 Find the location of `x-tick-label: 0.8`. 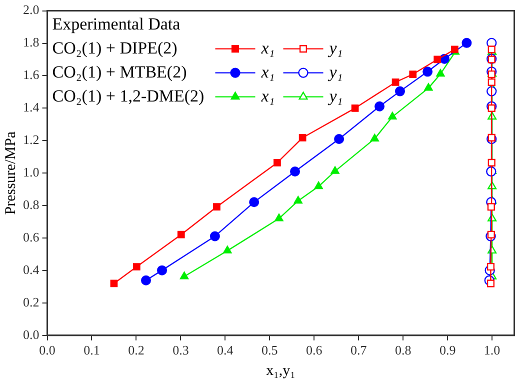

x-tick-label: 0.8 is located at coordinates (403, 350).